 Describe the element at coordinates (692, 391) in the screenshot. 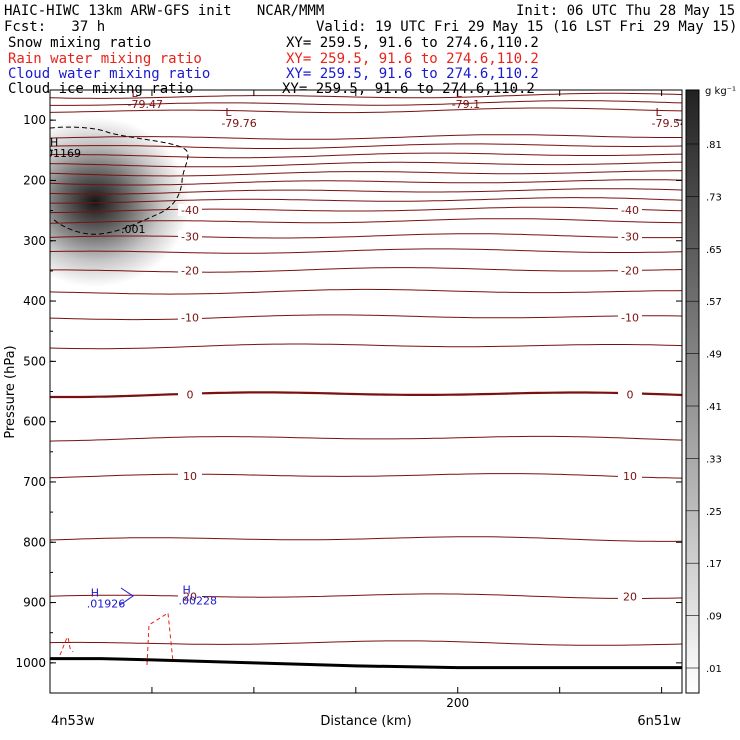

I see `colorbar` at that location.